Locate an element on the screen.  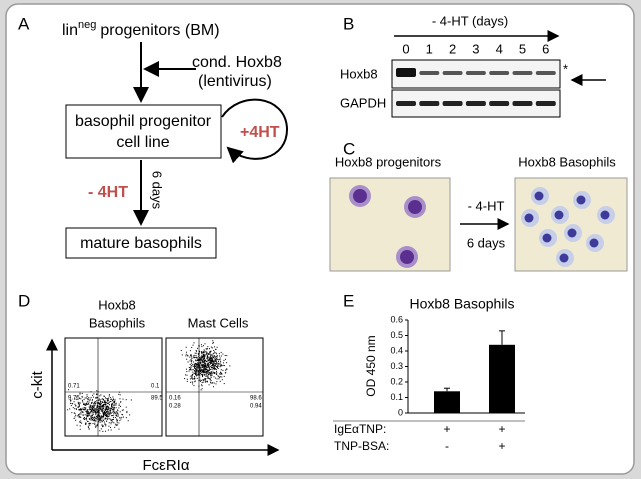
nucleus is located at coordinates (547, 238).